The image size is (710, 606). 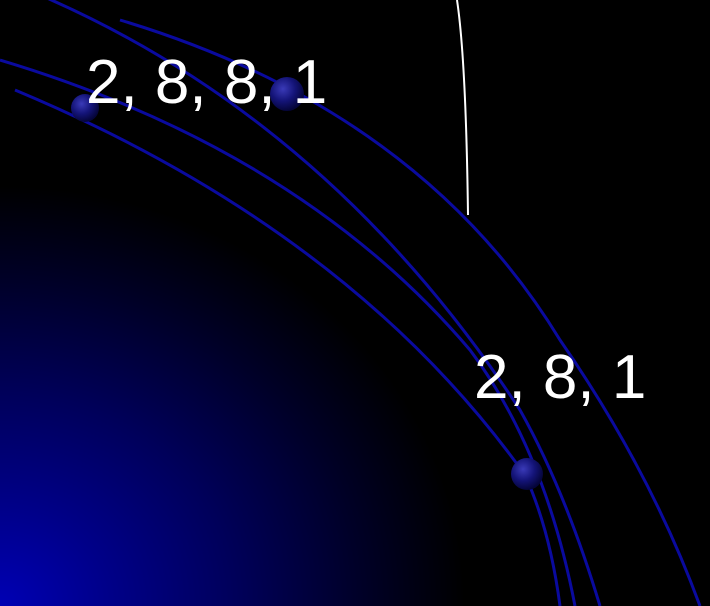 What do you see at coordinates (462, 108) in the screenshot?
I see `pointer-line` at bounding box center [462, 108].